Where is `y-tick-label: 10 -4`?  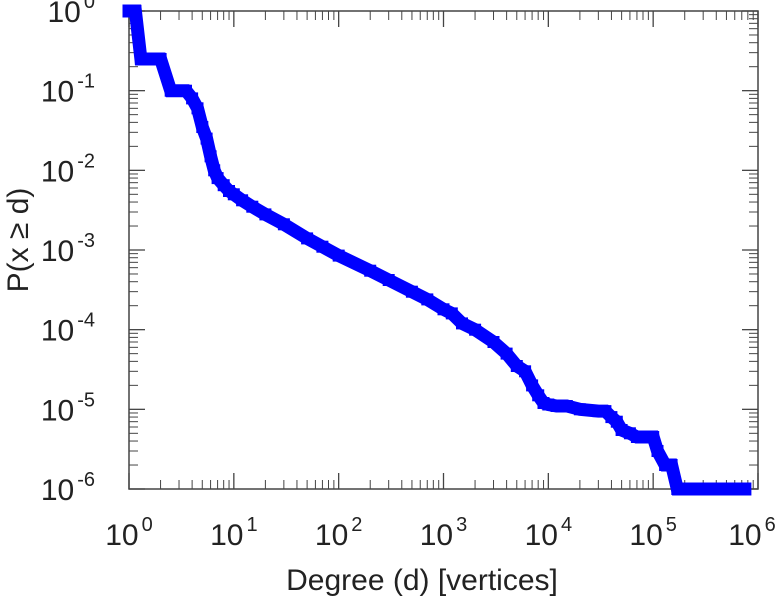 y-tick-label: 10 -4 is located at coordinates (68, 329).